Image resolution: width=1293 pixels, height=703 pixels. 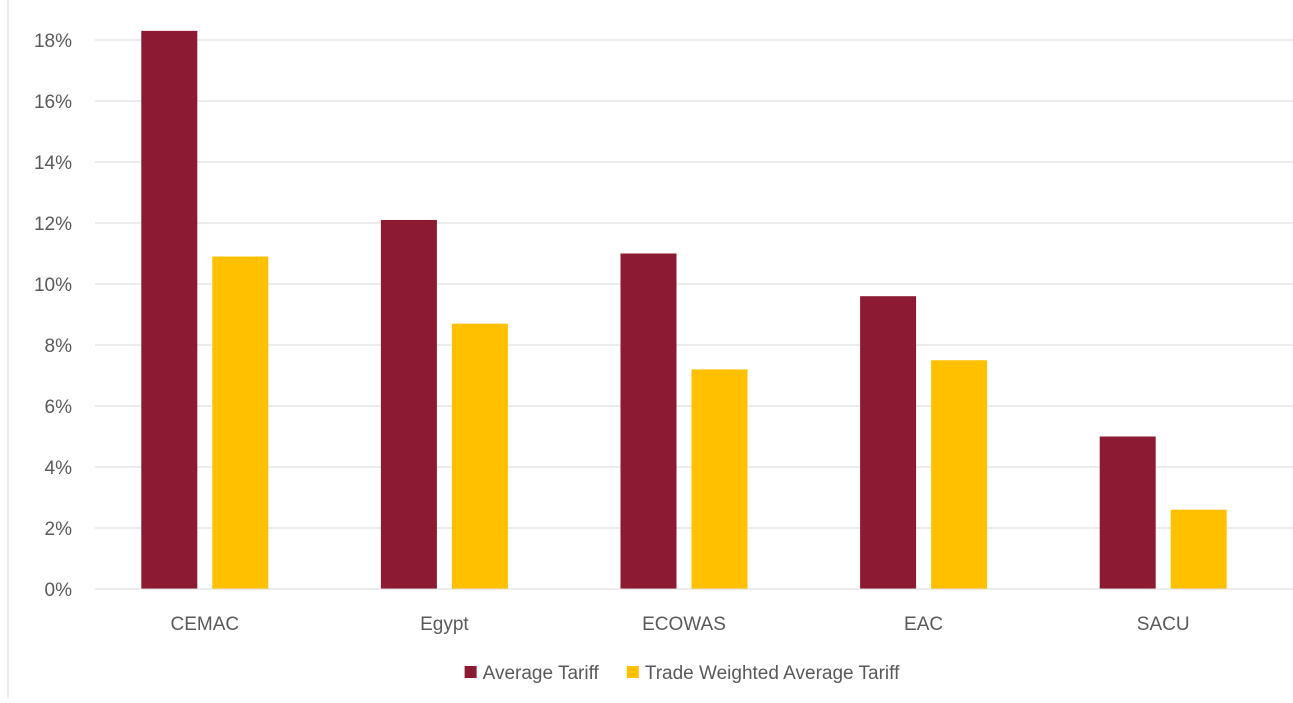 I want to click on x-axis-category-labels: CEMAC Egypt ECOWAS EAC SACU, so click(x=679, y=624).